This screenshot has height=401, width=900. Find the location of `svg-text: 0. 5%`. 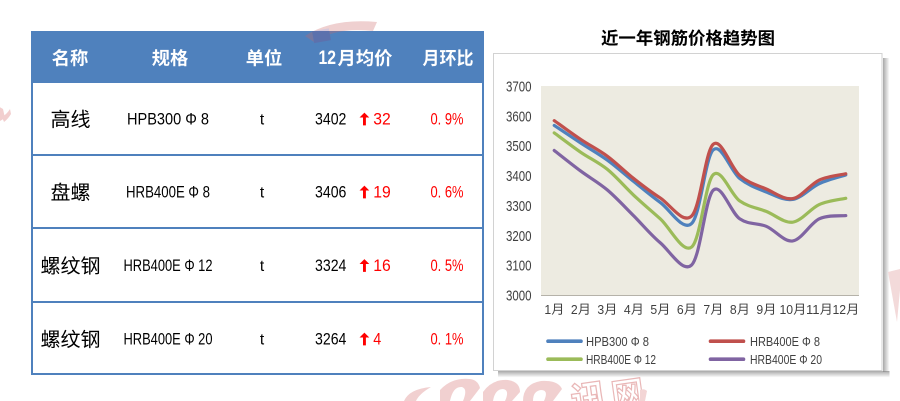

svg-text: 0. 5% is located at coordinates (447, 265).